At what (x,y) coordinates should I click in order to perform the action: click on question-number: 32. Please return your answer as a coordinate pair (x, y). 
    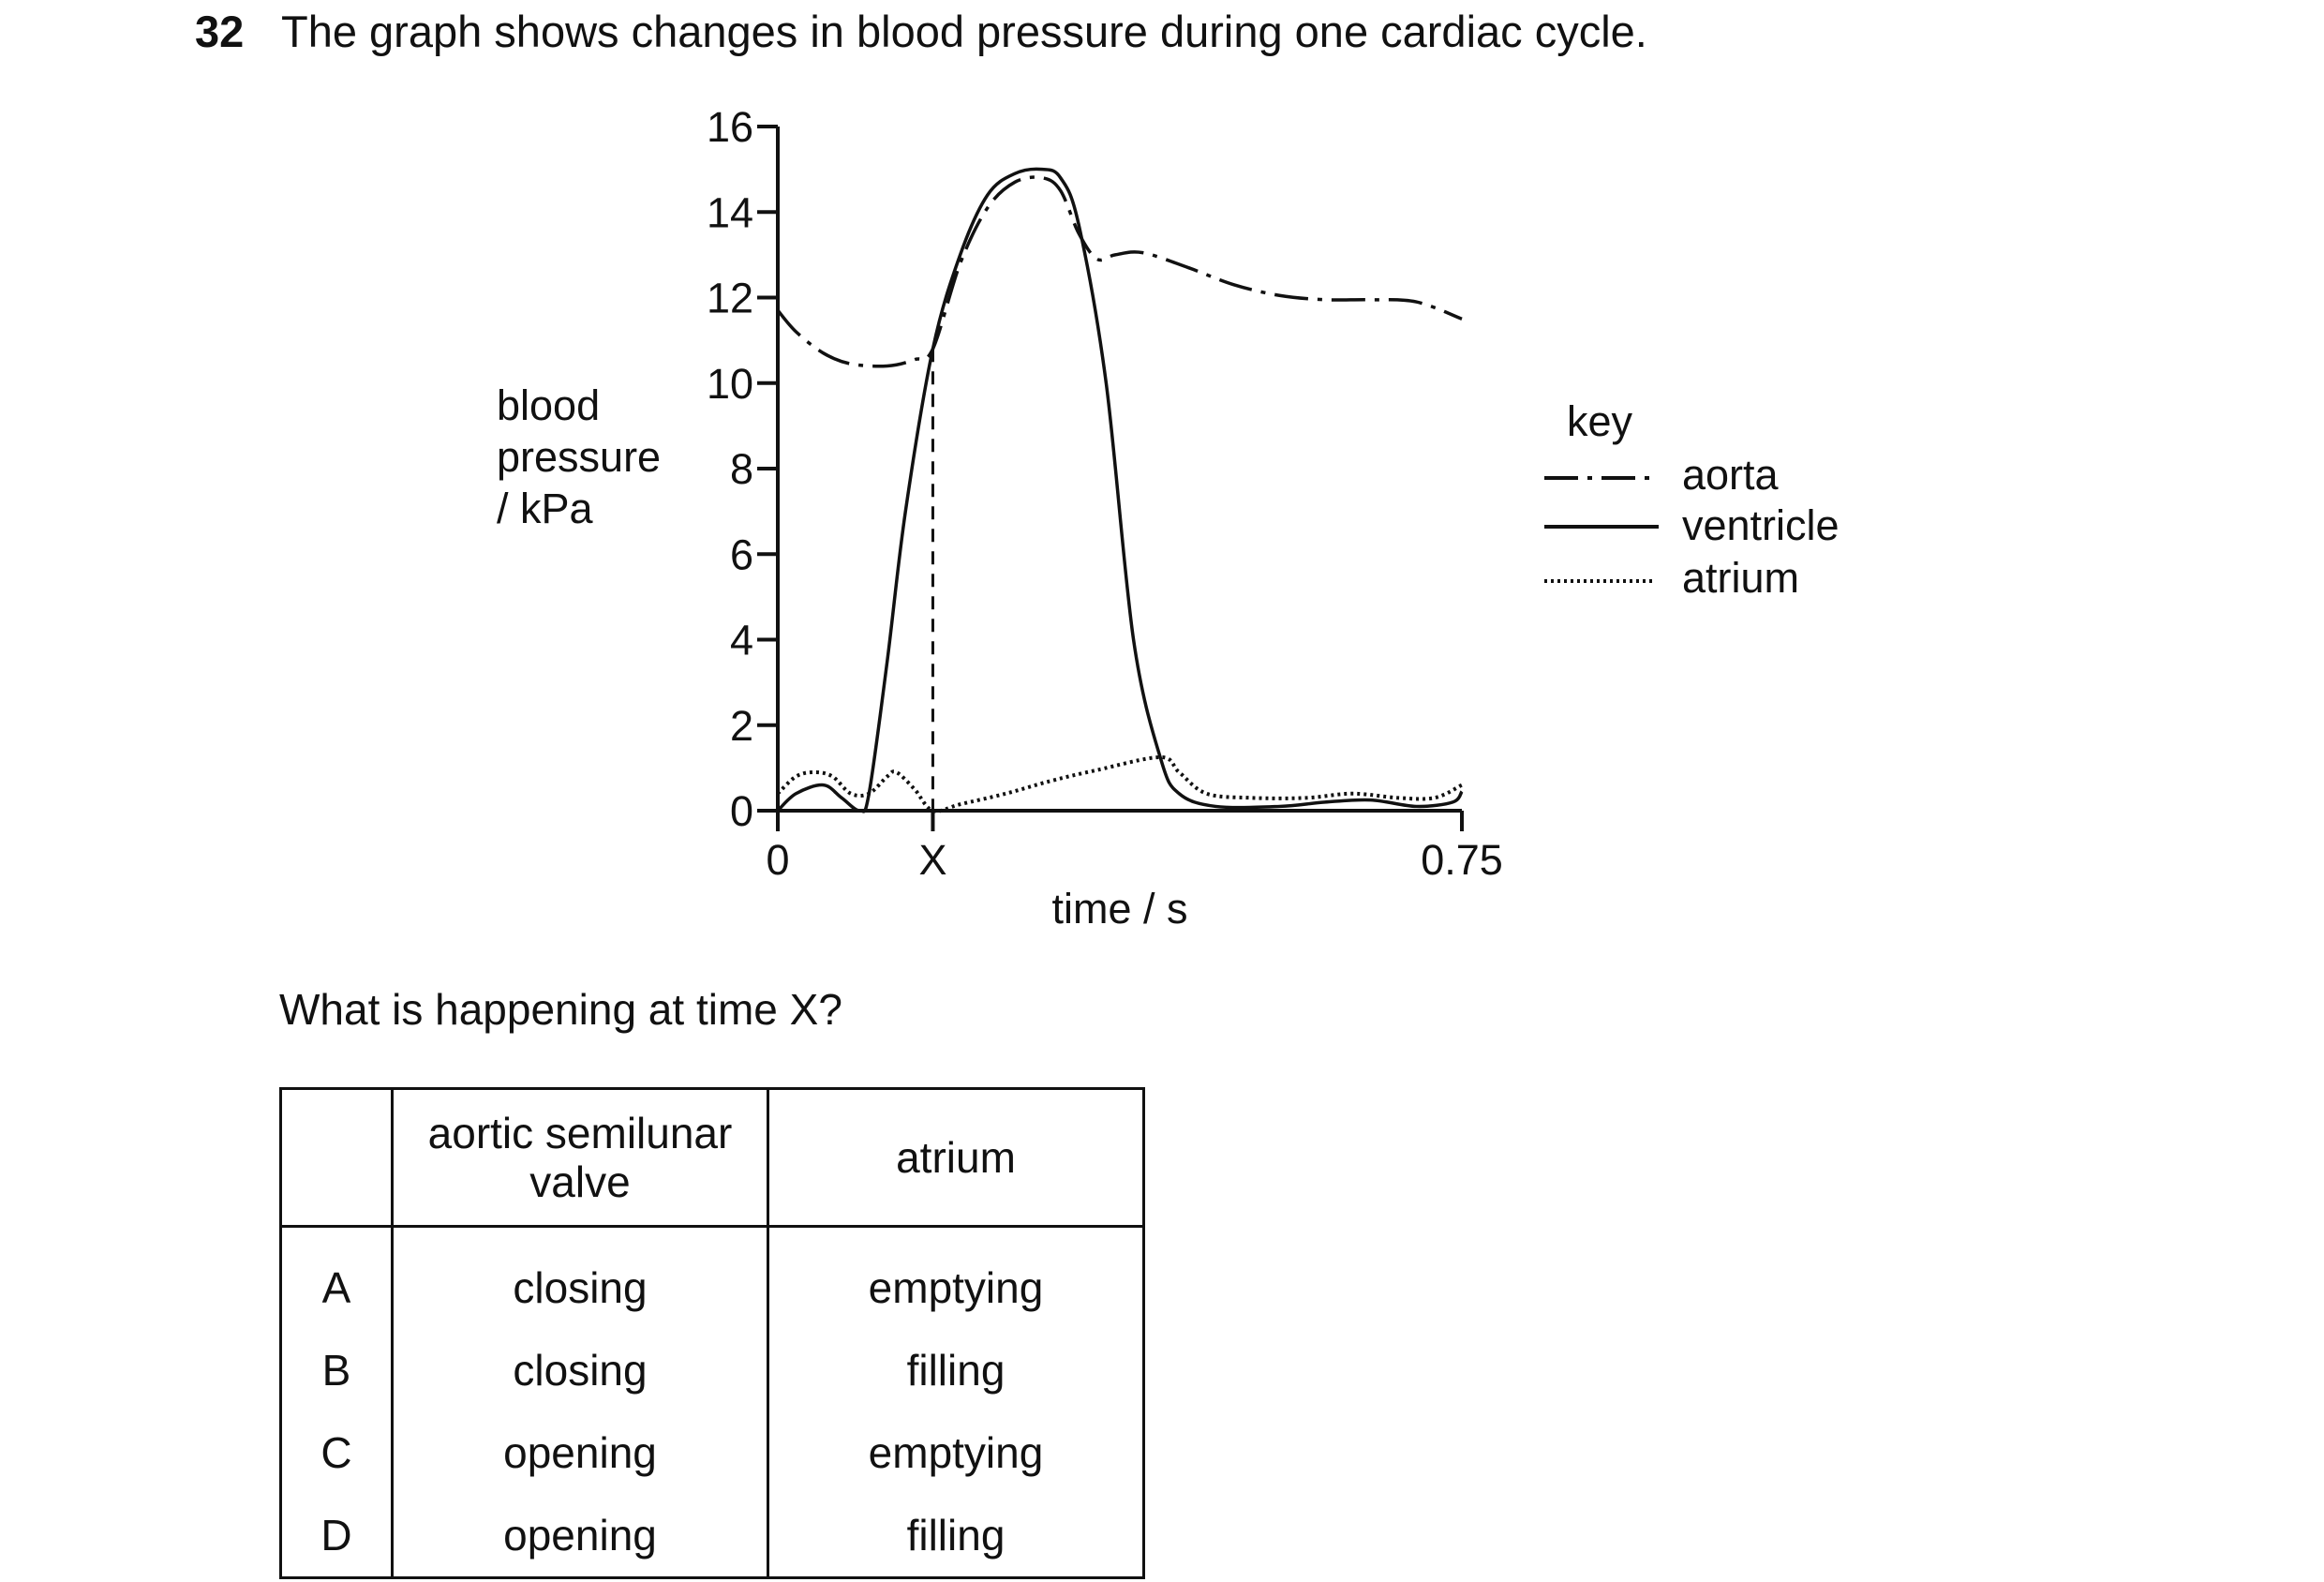
    Looking at the image, I should click on (220, 32).